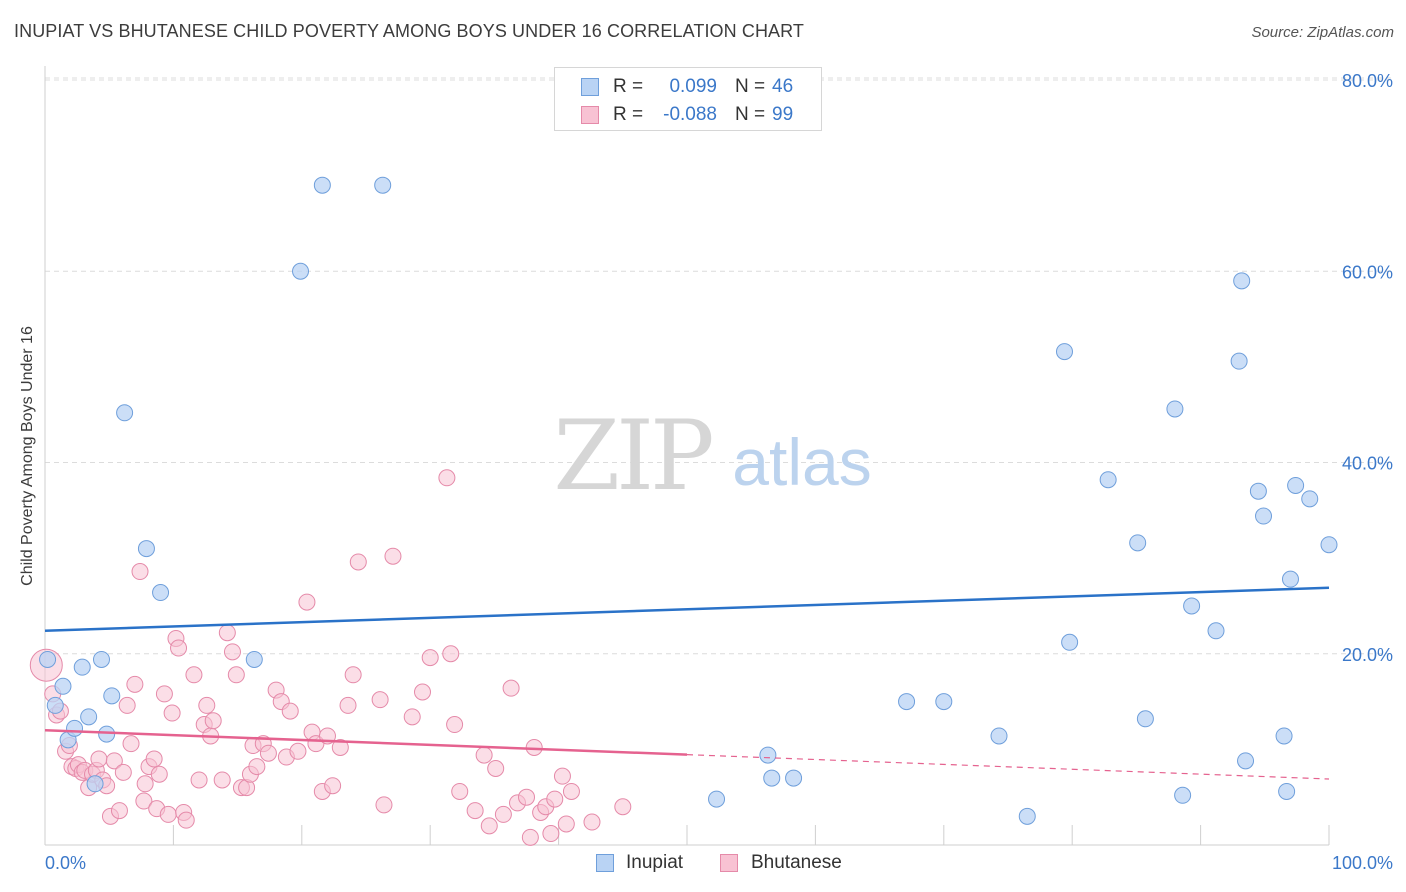 This screenshot has width=1406, height=892. What do you see at coordinates (65, 863) in the screenshot?
I see `x-tick-label: 0.0%` at bounding box center [65, 863].